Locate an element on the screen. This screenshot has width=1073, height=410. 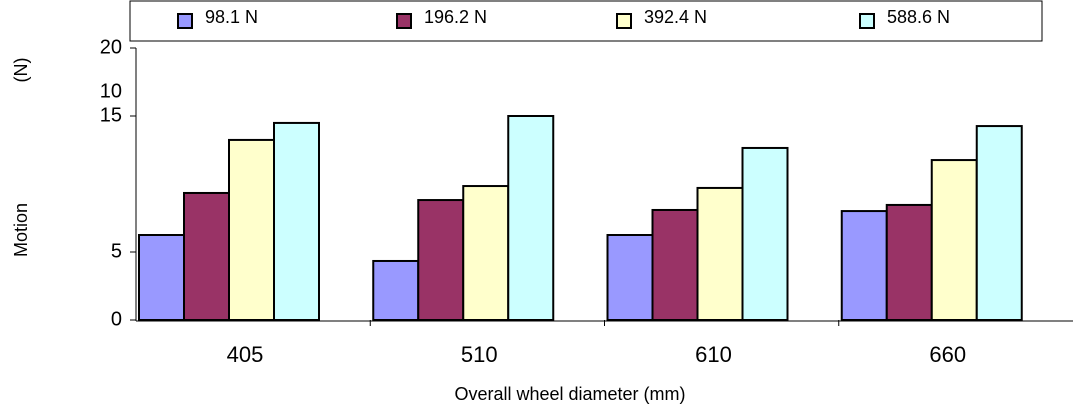
legend-box is located at coordinates (586, 21).